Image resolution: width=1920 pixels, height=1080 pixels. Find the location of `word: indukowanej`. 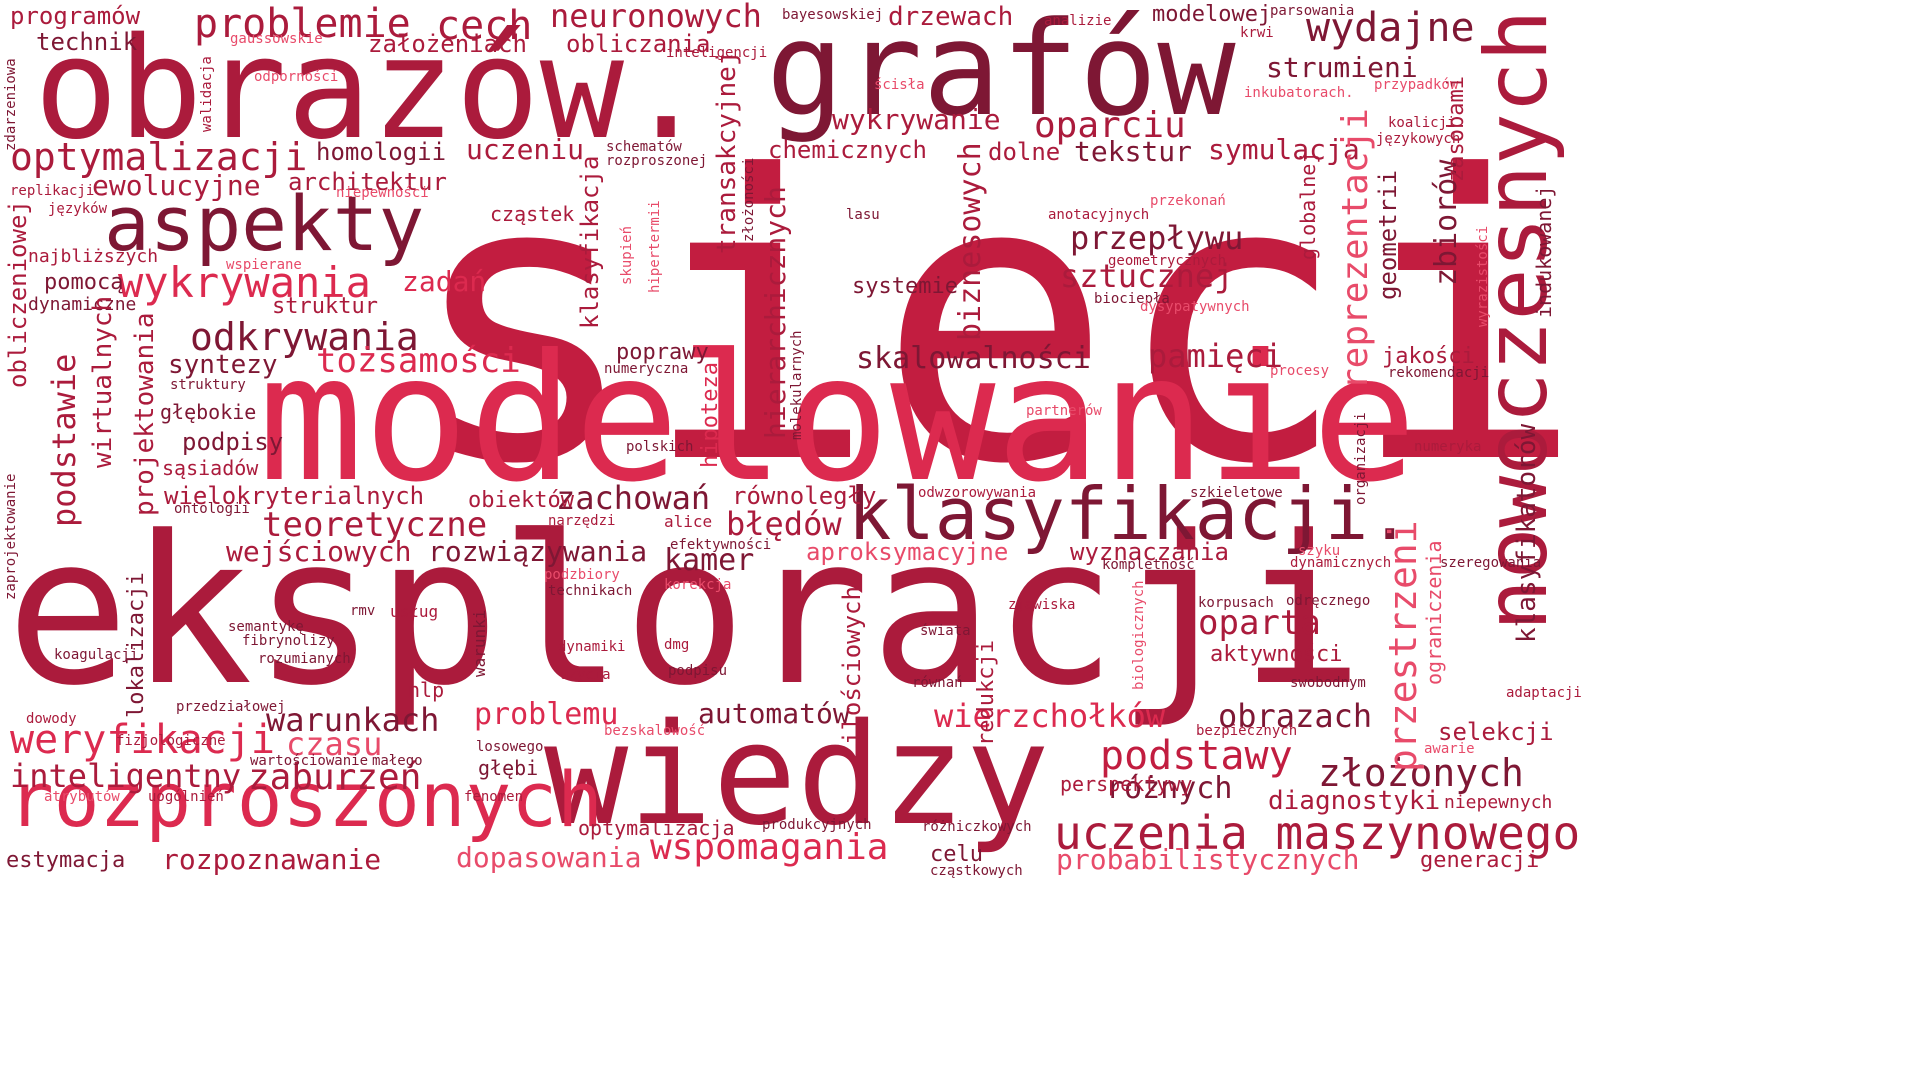

word: indukowanej is located at coordinates (1544, 251).